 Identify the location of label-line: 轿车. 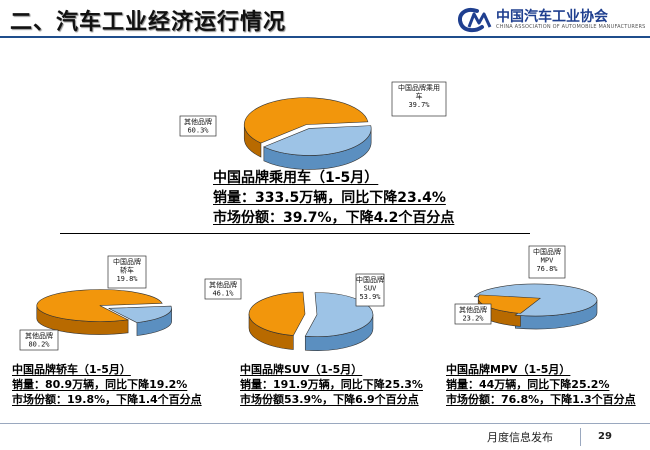
(127, 270).